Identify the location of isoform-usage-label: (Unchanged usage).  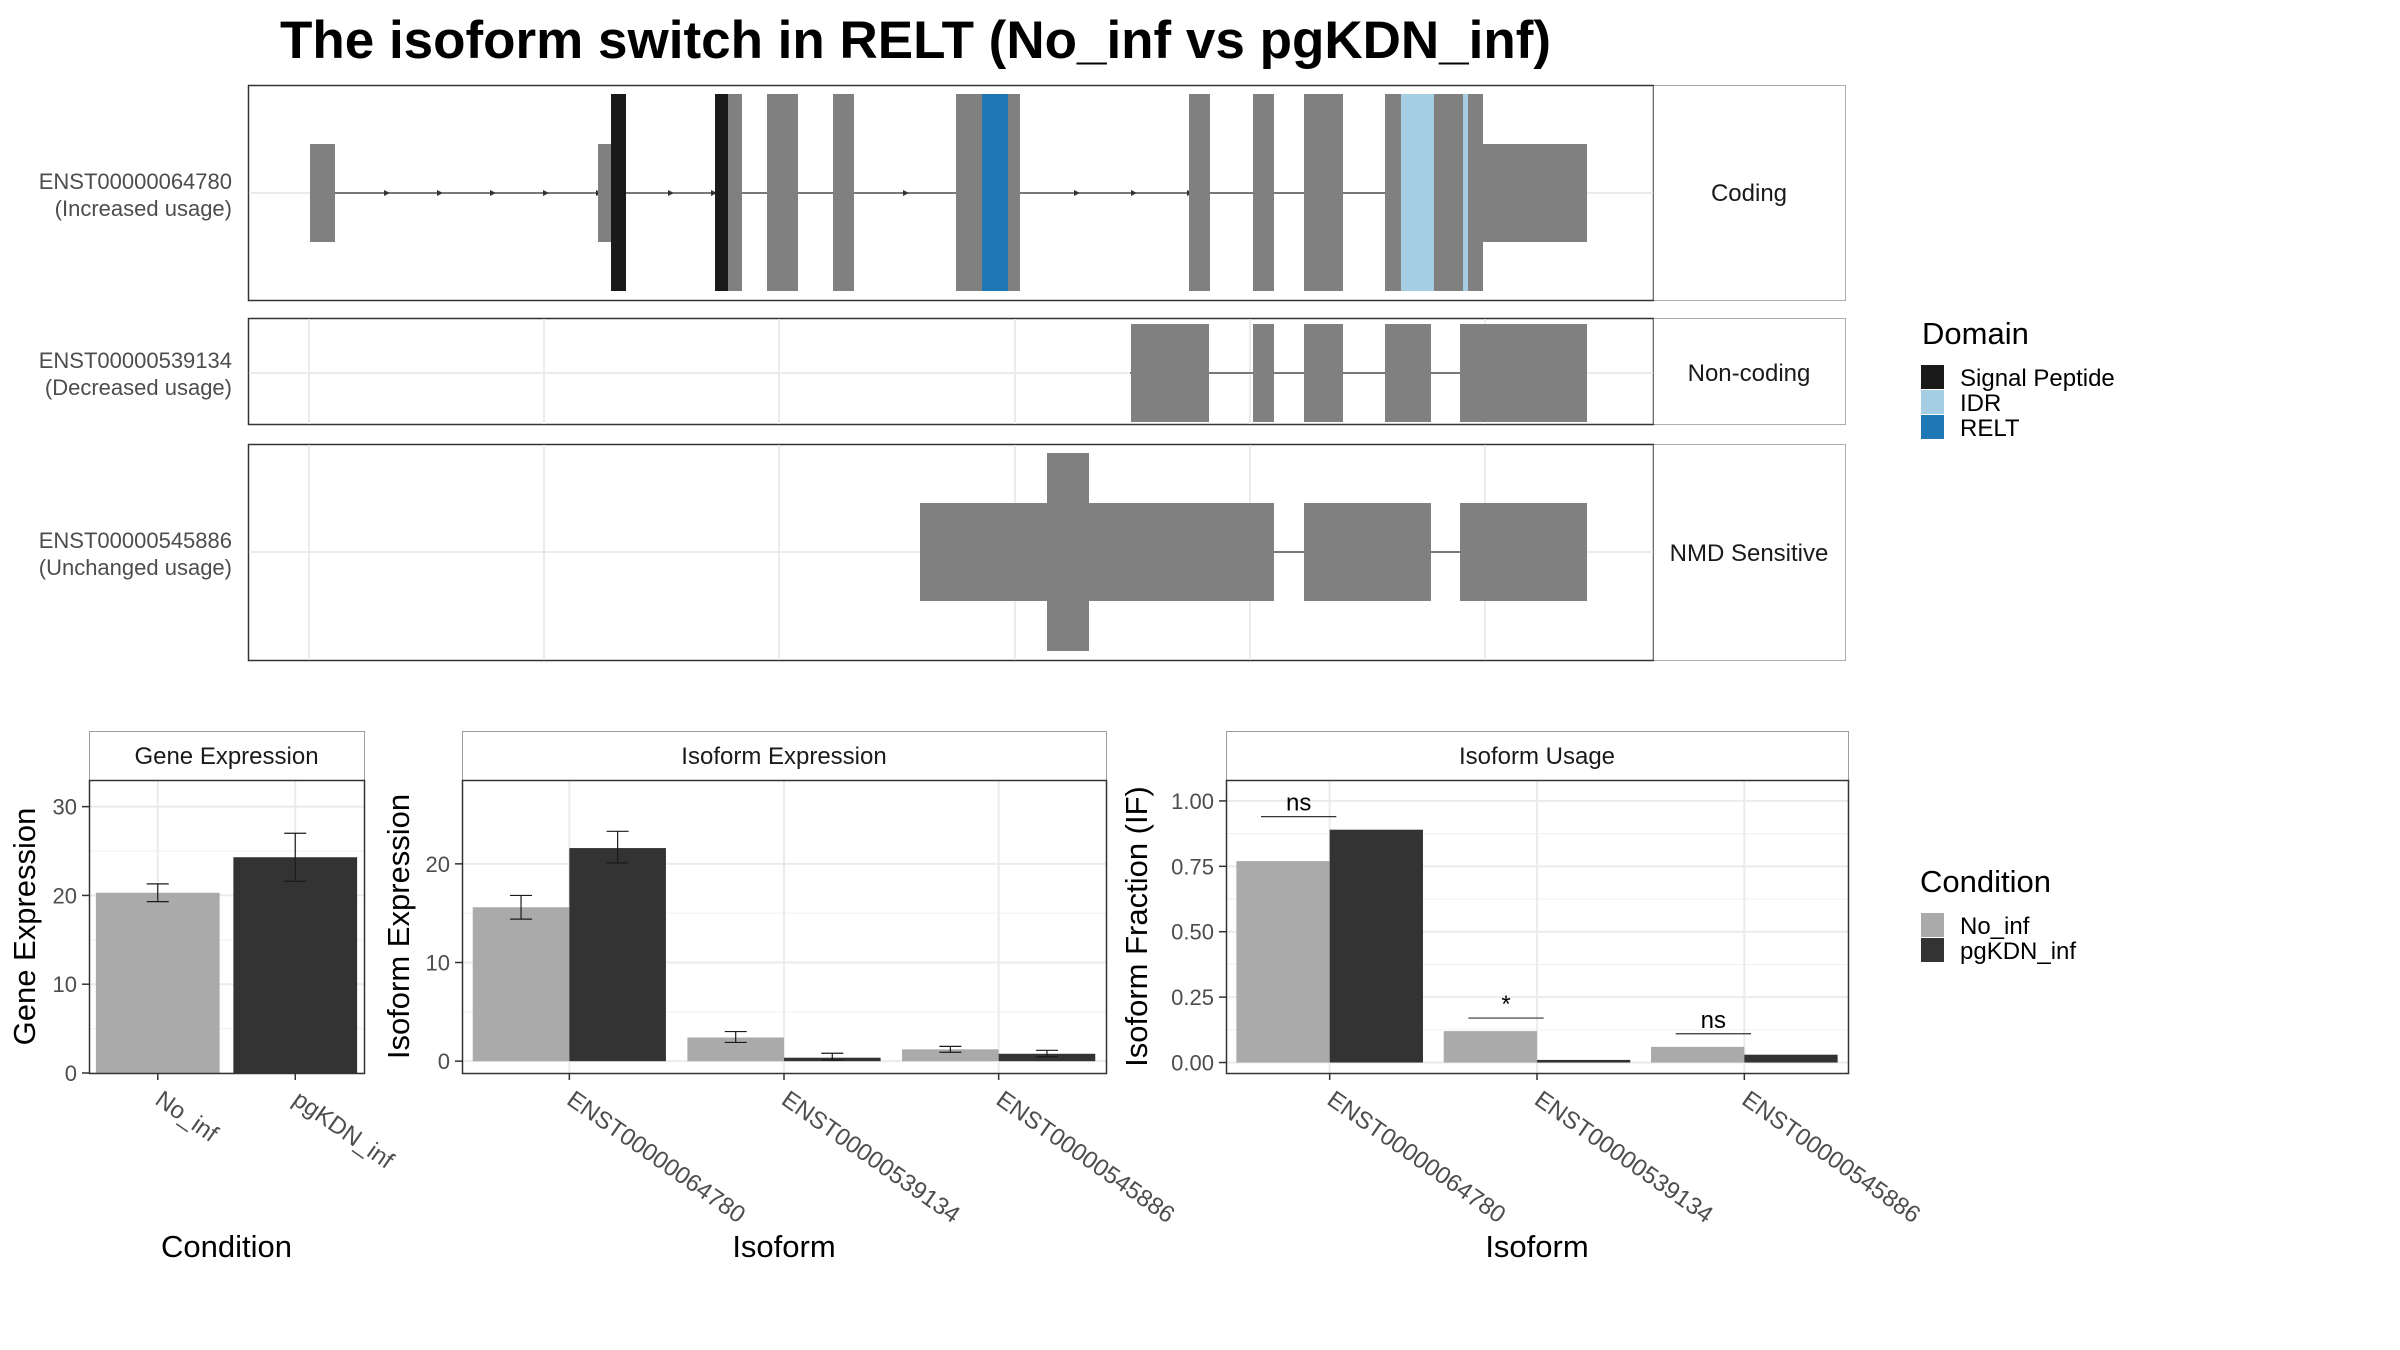
(135, 567).